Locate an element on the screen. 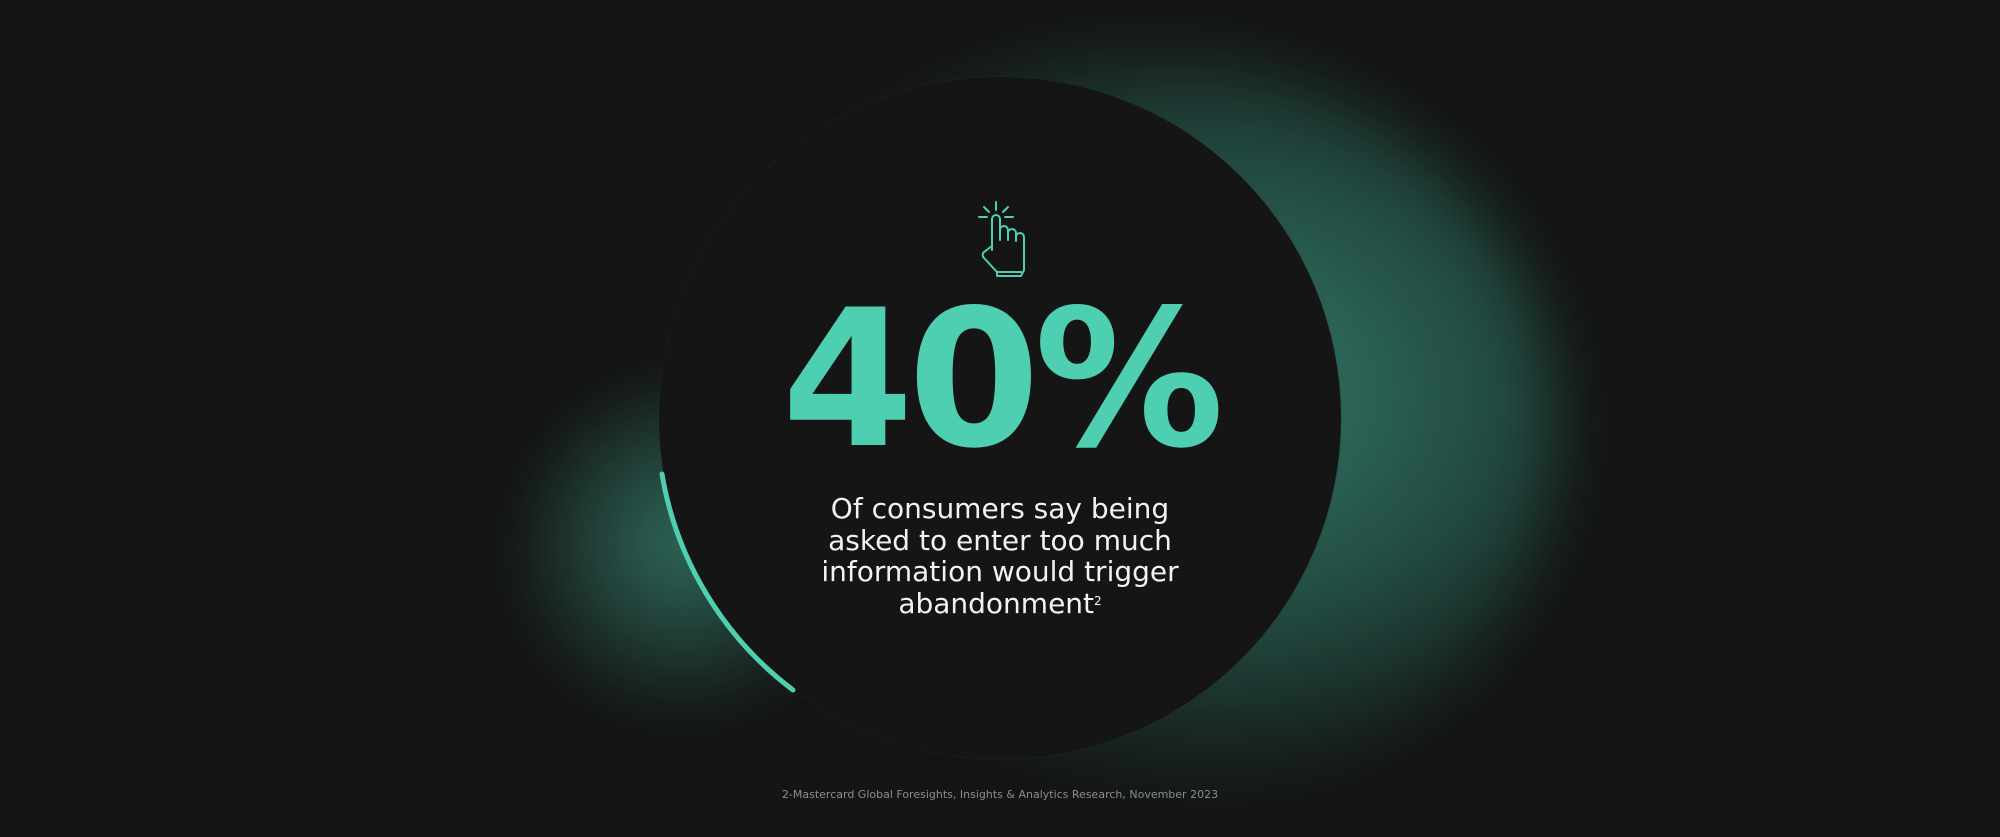 The width and height of the screenshot is (2000, 837). description-line: information would trigger is located at coordinates (1000, 571).